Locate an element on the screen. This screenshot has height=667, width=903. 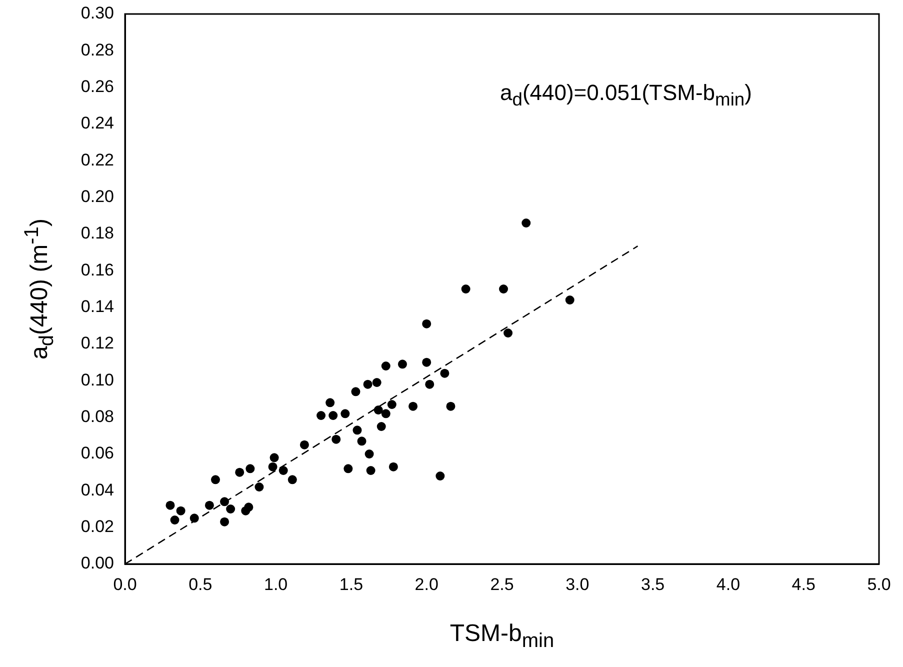
x-tick-label: 1.5 is located at coordinates (351, 584).